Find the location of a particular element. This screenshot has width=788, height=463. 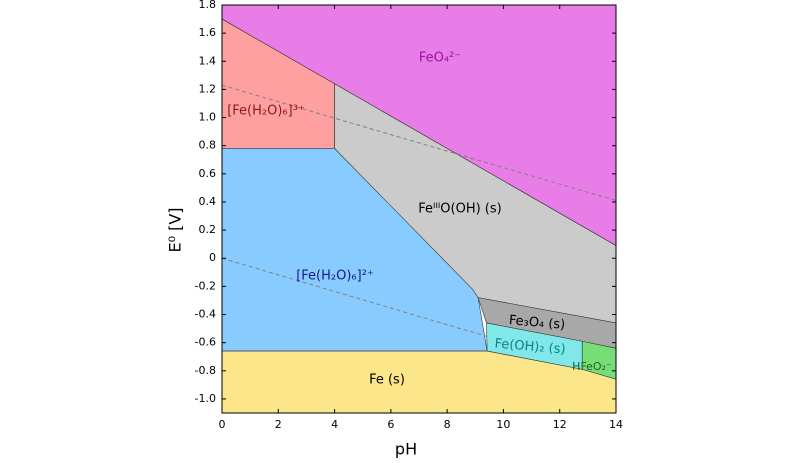

y-tick-label: -1.0 is located at coordinates (205, 398).